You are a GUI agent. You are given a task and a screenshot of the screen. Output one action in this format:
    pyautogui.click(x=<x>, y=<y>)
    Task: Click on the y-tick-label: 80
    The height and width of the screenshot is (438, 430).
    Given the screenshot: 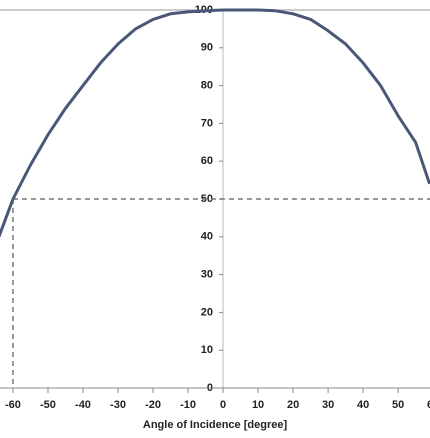 What is the action you would take?
    pyautogui.click(x=207, y=86)
    